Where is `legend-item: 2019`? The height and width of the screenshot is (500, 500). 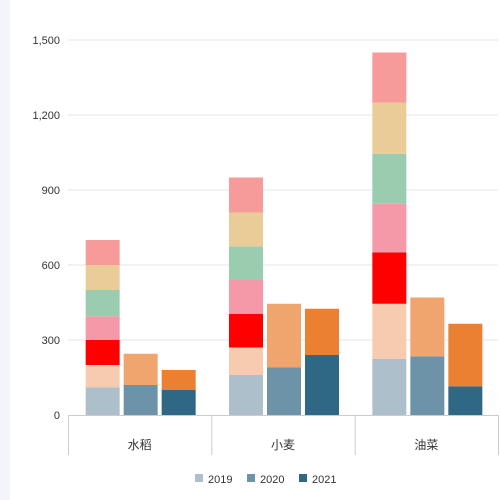
legend-item: 2019 is located at coordinates (213, 480).